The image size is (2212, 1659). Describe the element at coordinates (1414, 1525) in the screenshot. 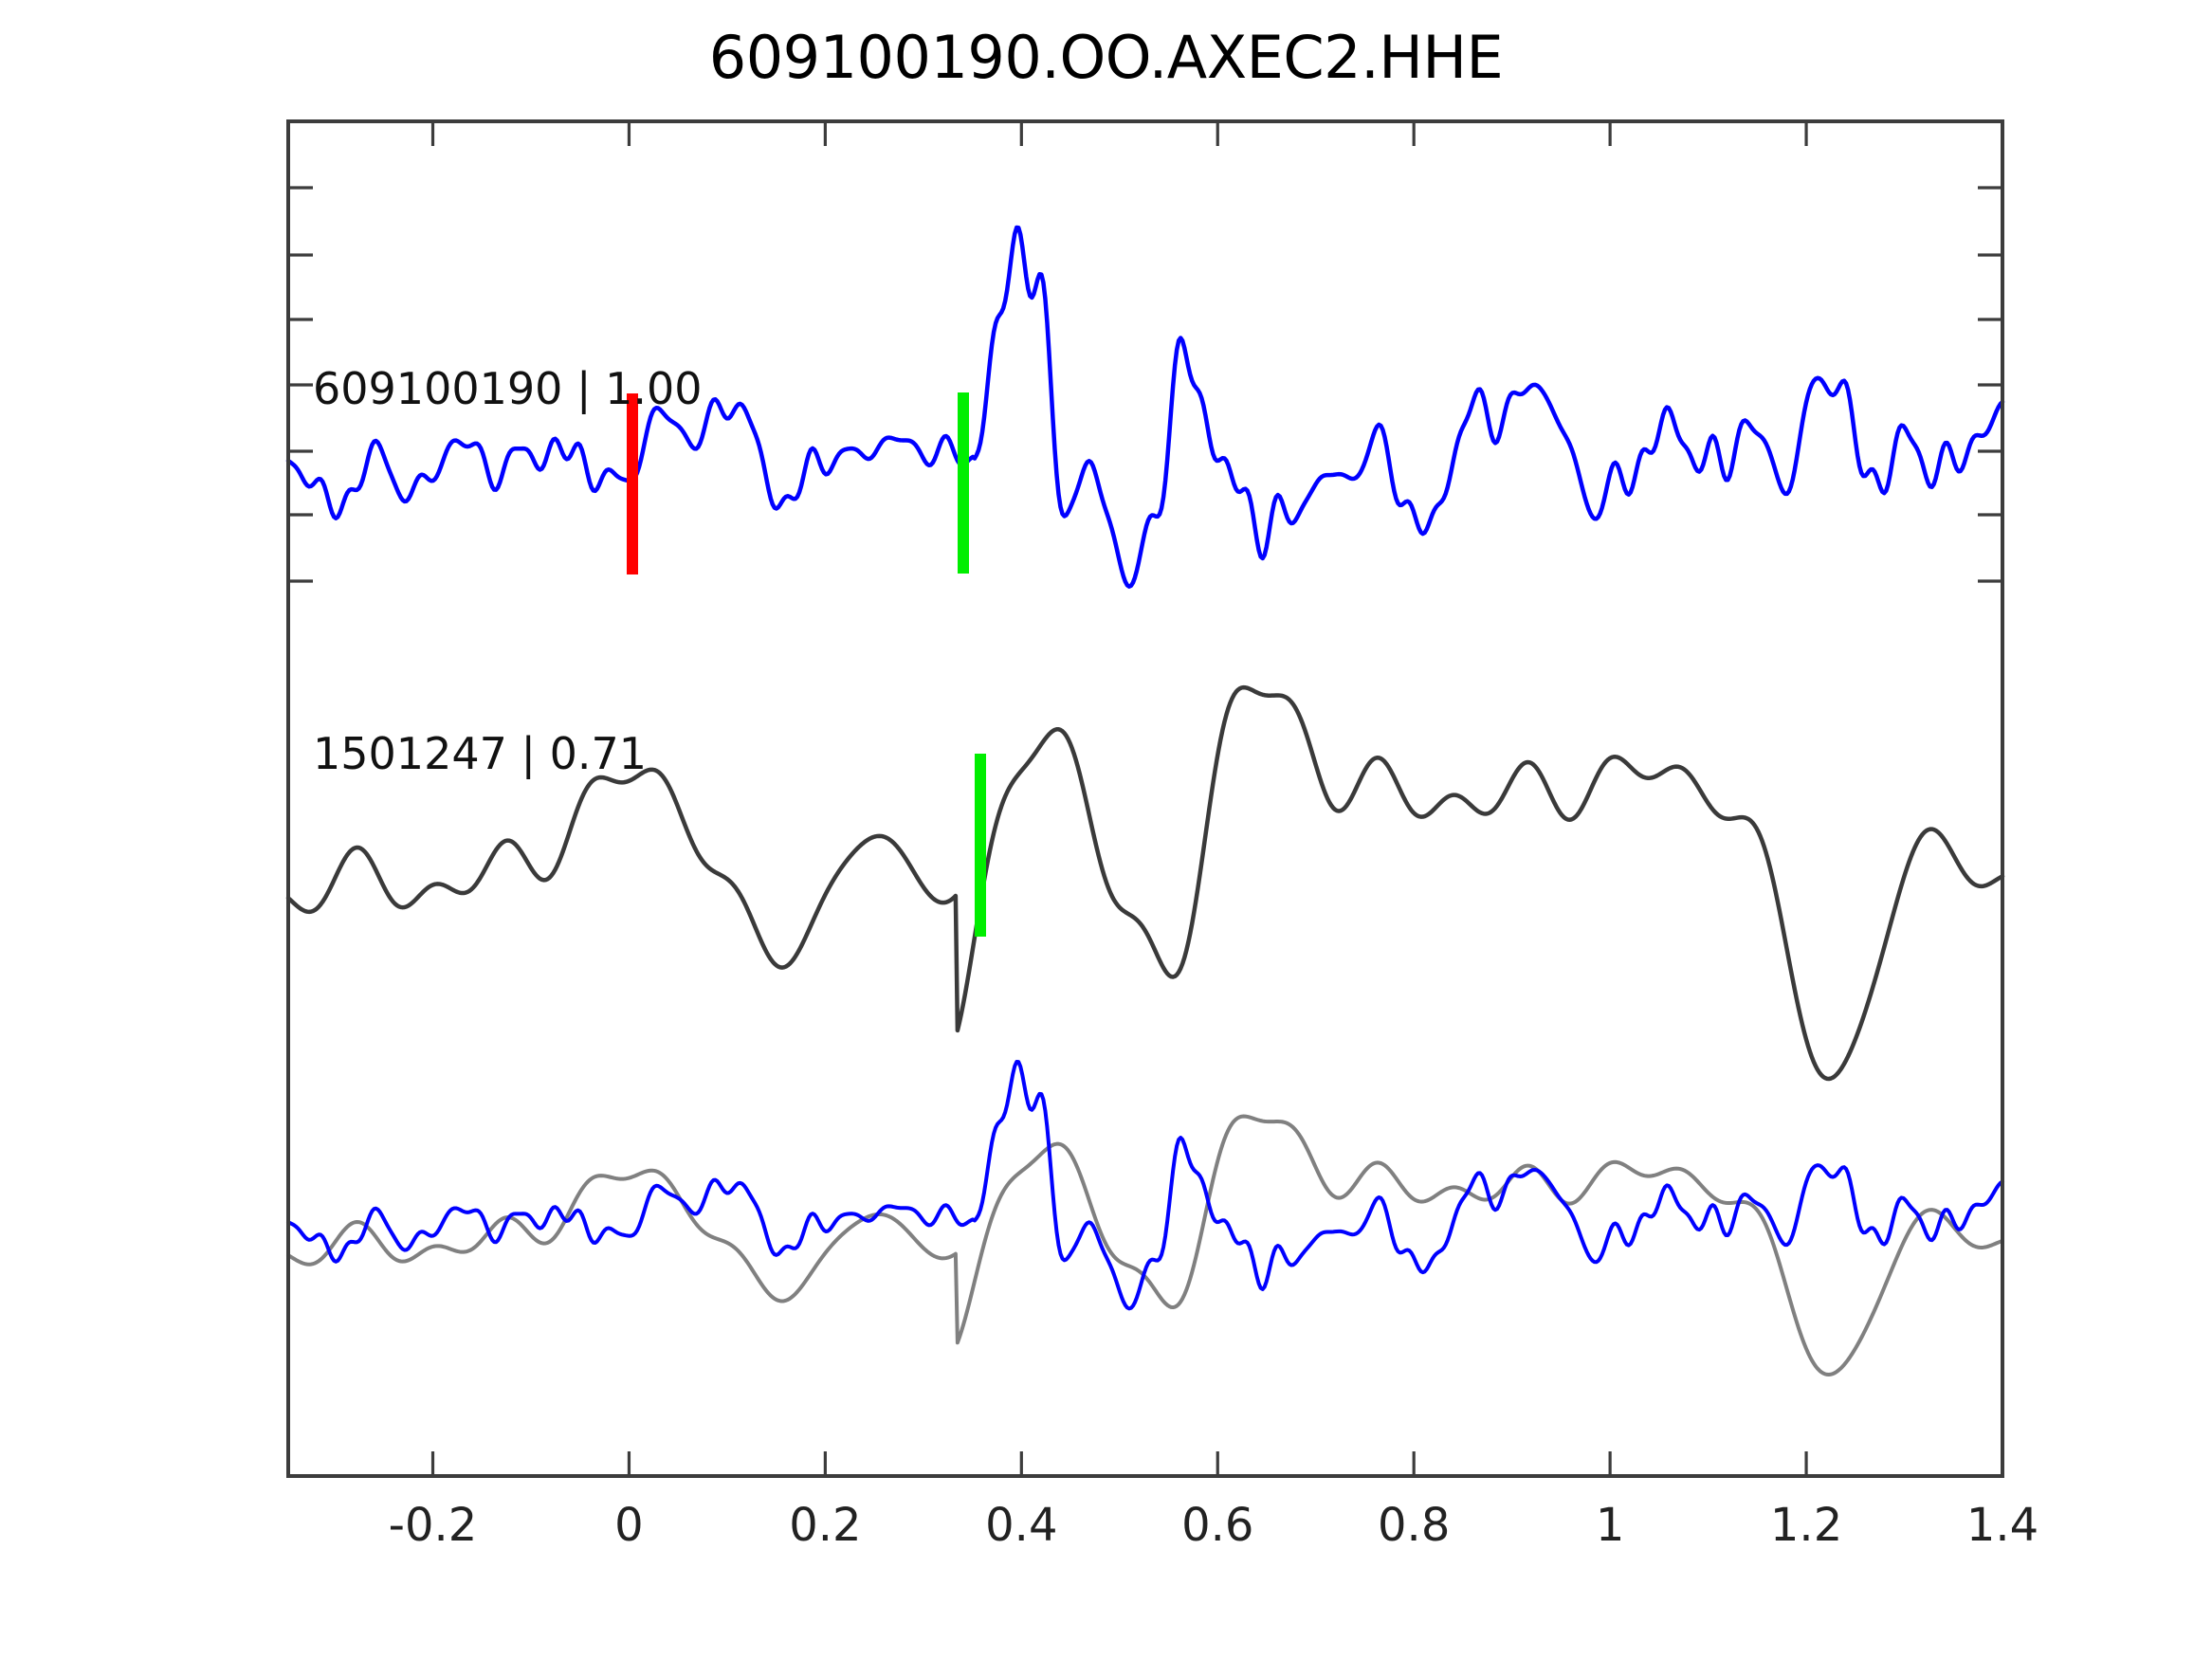

I see `x-tick-label-5: 0.8` at that location.